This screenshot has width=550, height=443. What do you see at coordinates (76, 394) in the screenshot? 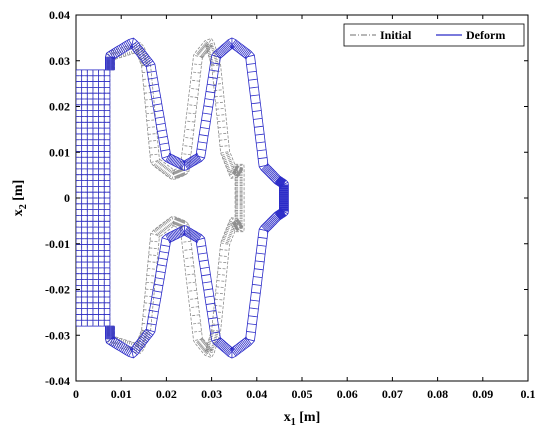
I see `x-tick-label: 0` at bounding box center [76, 394].